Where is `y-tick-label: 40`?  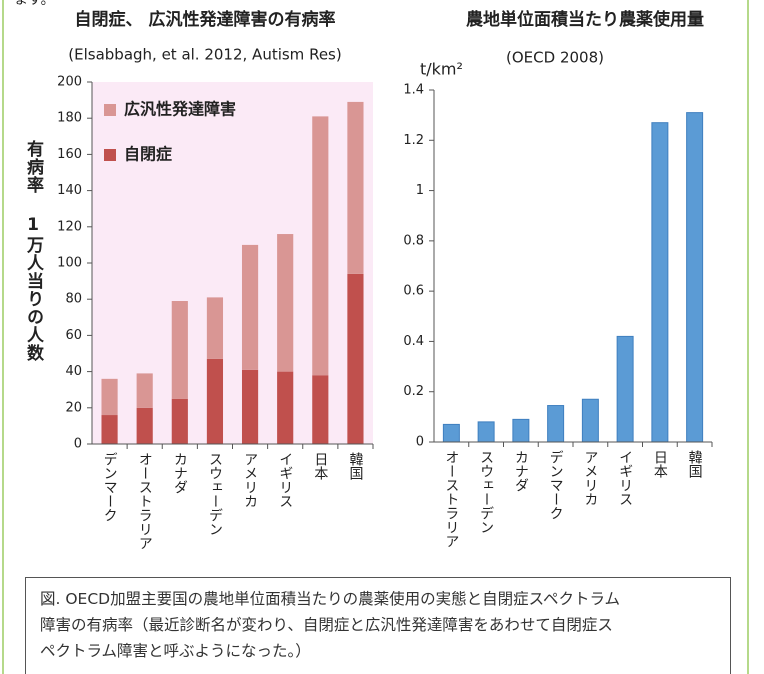
y-tick-label: 40 is located at coordinates (73, 371).